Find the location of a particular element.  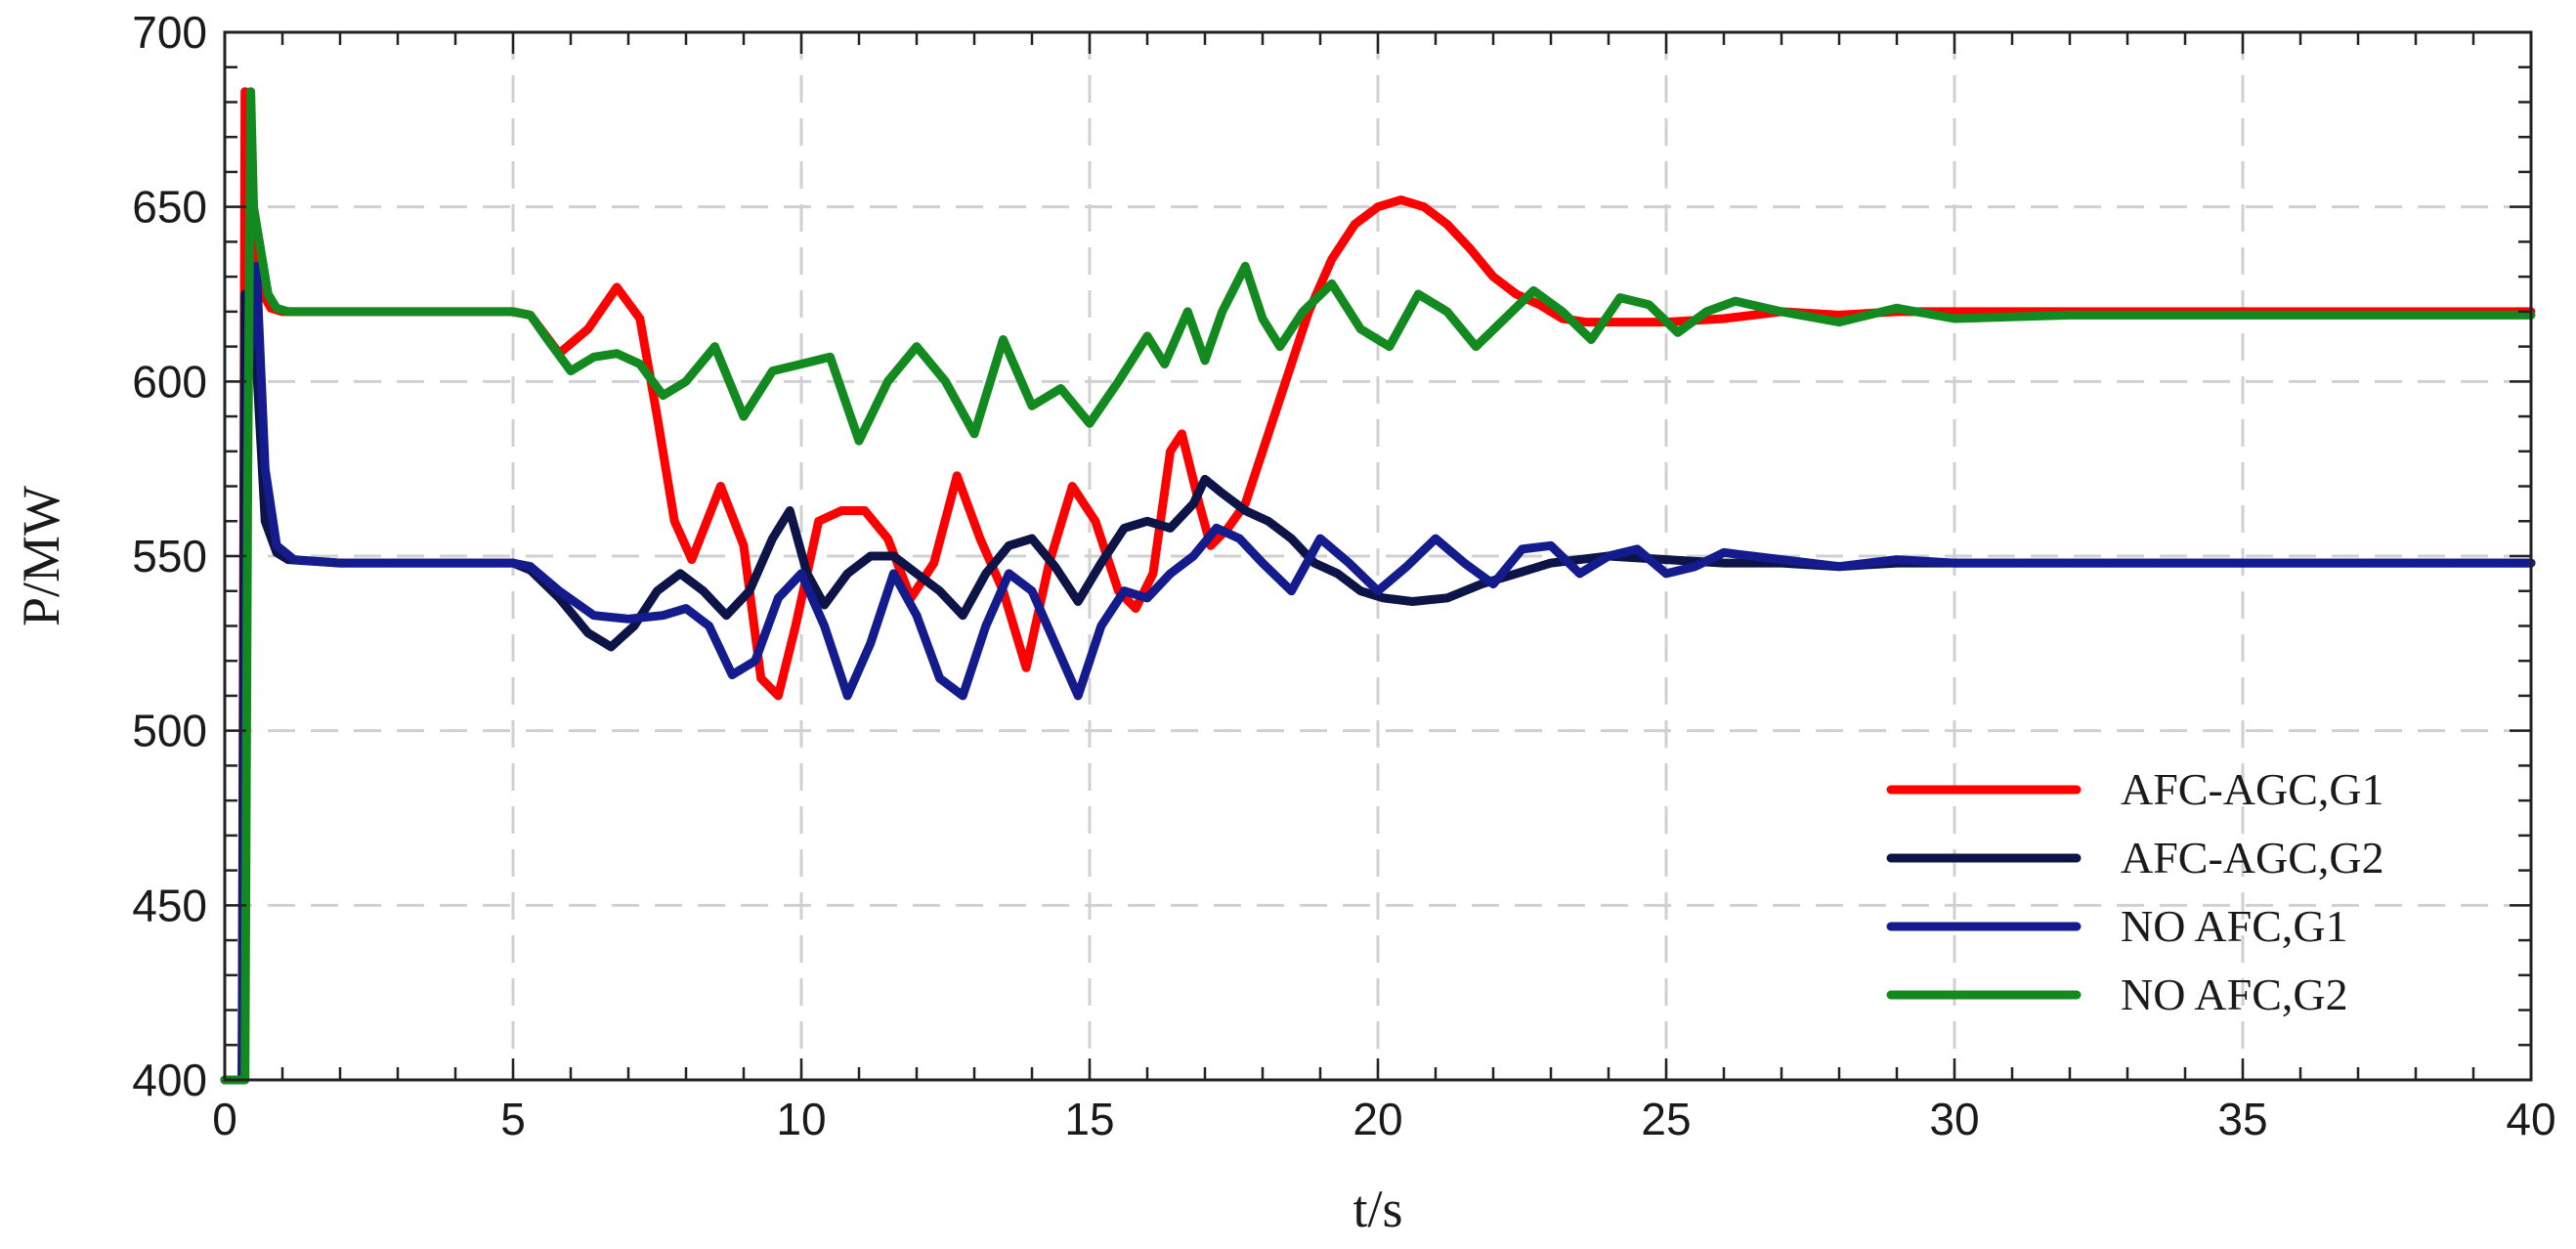

legend-label-3: NO AFC,G2 is located at coordinates (2234, 994).